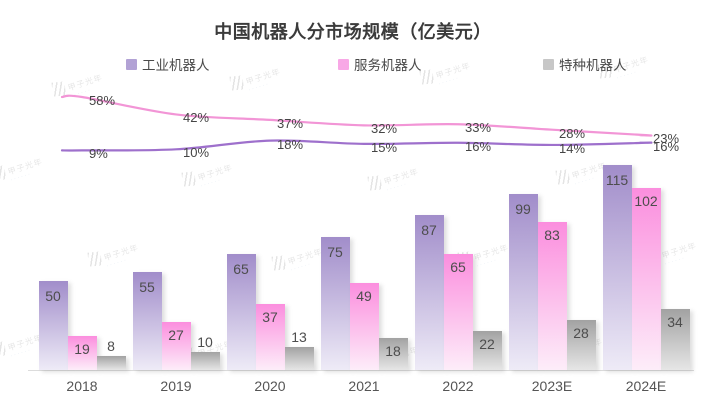 Image resolution: width=706 pixels, height=402 pixels. Describe the element at coordinates (299, 336) in the screenshot. I see `bar-value-label: 13` at that location.